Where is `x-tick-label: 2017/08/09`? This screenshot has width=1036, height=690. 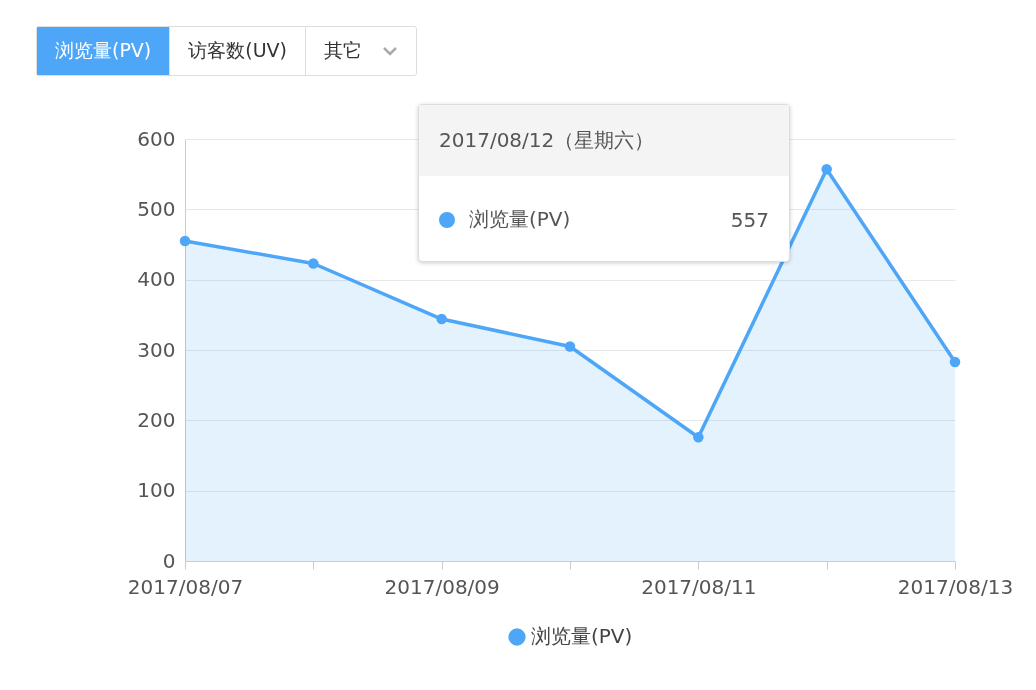 x-tick-label: 2017/08/09 is located at coordinates (442, 586).